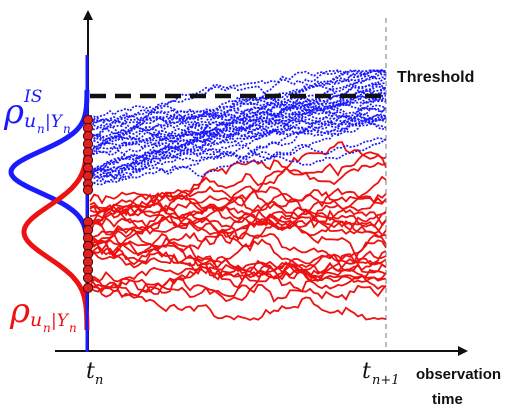 The height and width of the screenshot is (413, 509). Describe the element at coordinates (447, 399) in the screenshot. I see `time-label: time` at that location.